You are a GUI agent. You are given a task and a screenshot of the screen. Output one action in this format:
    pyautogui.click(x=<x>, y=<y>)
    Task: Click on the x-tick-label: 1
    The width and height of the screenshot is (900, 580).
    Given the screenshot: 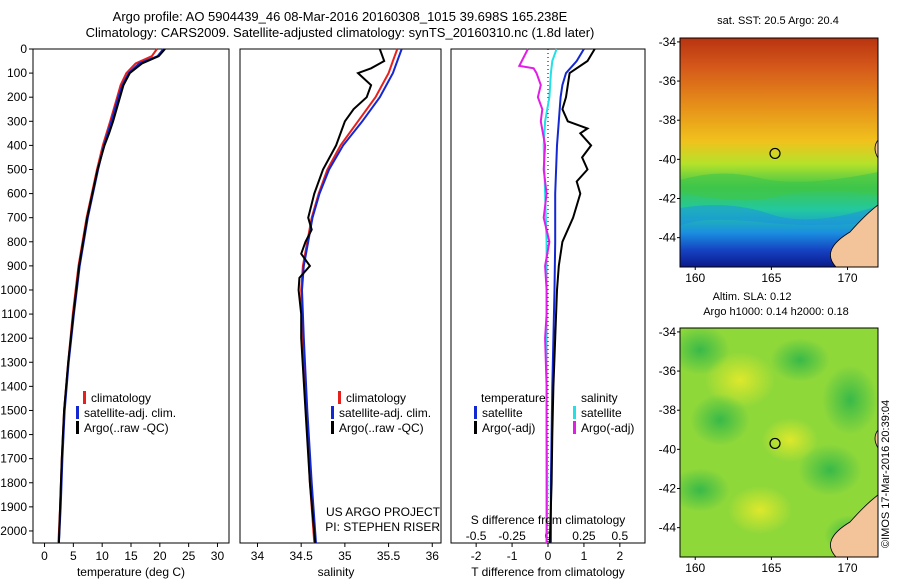 What is the action you would take?
    pyautogui.click(x=584, y=556)
    